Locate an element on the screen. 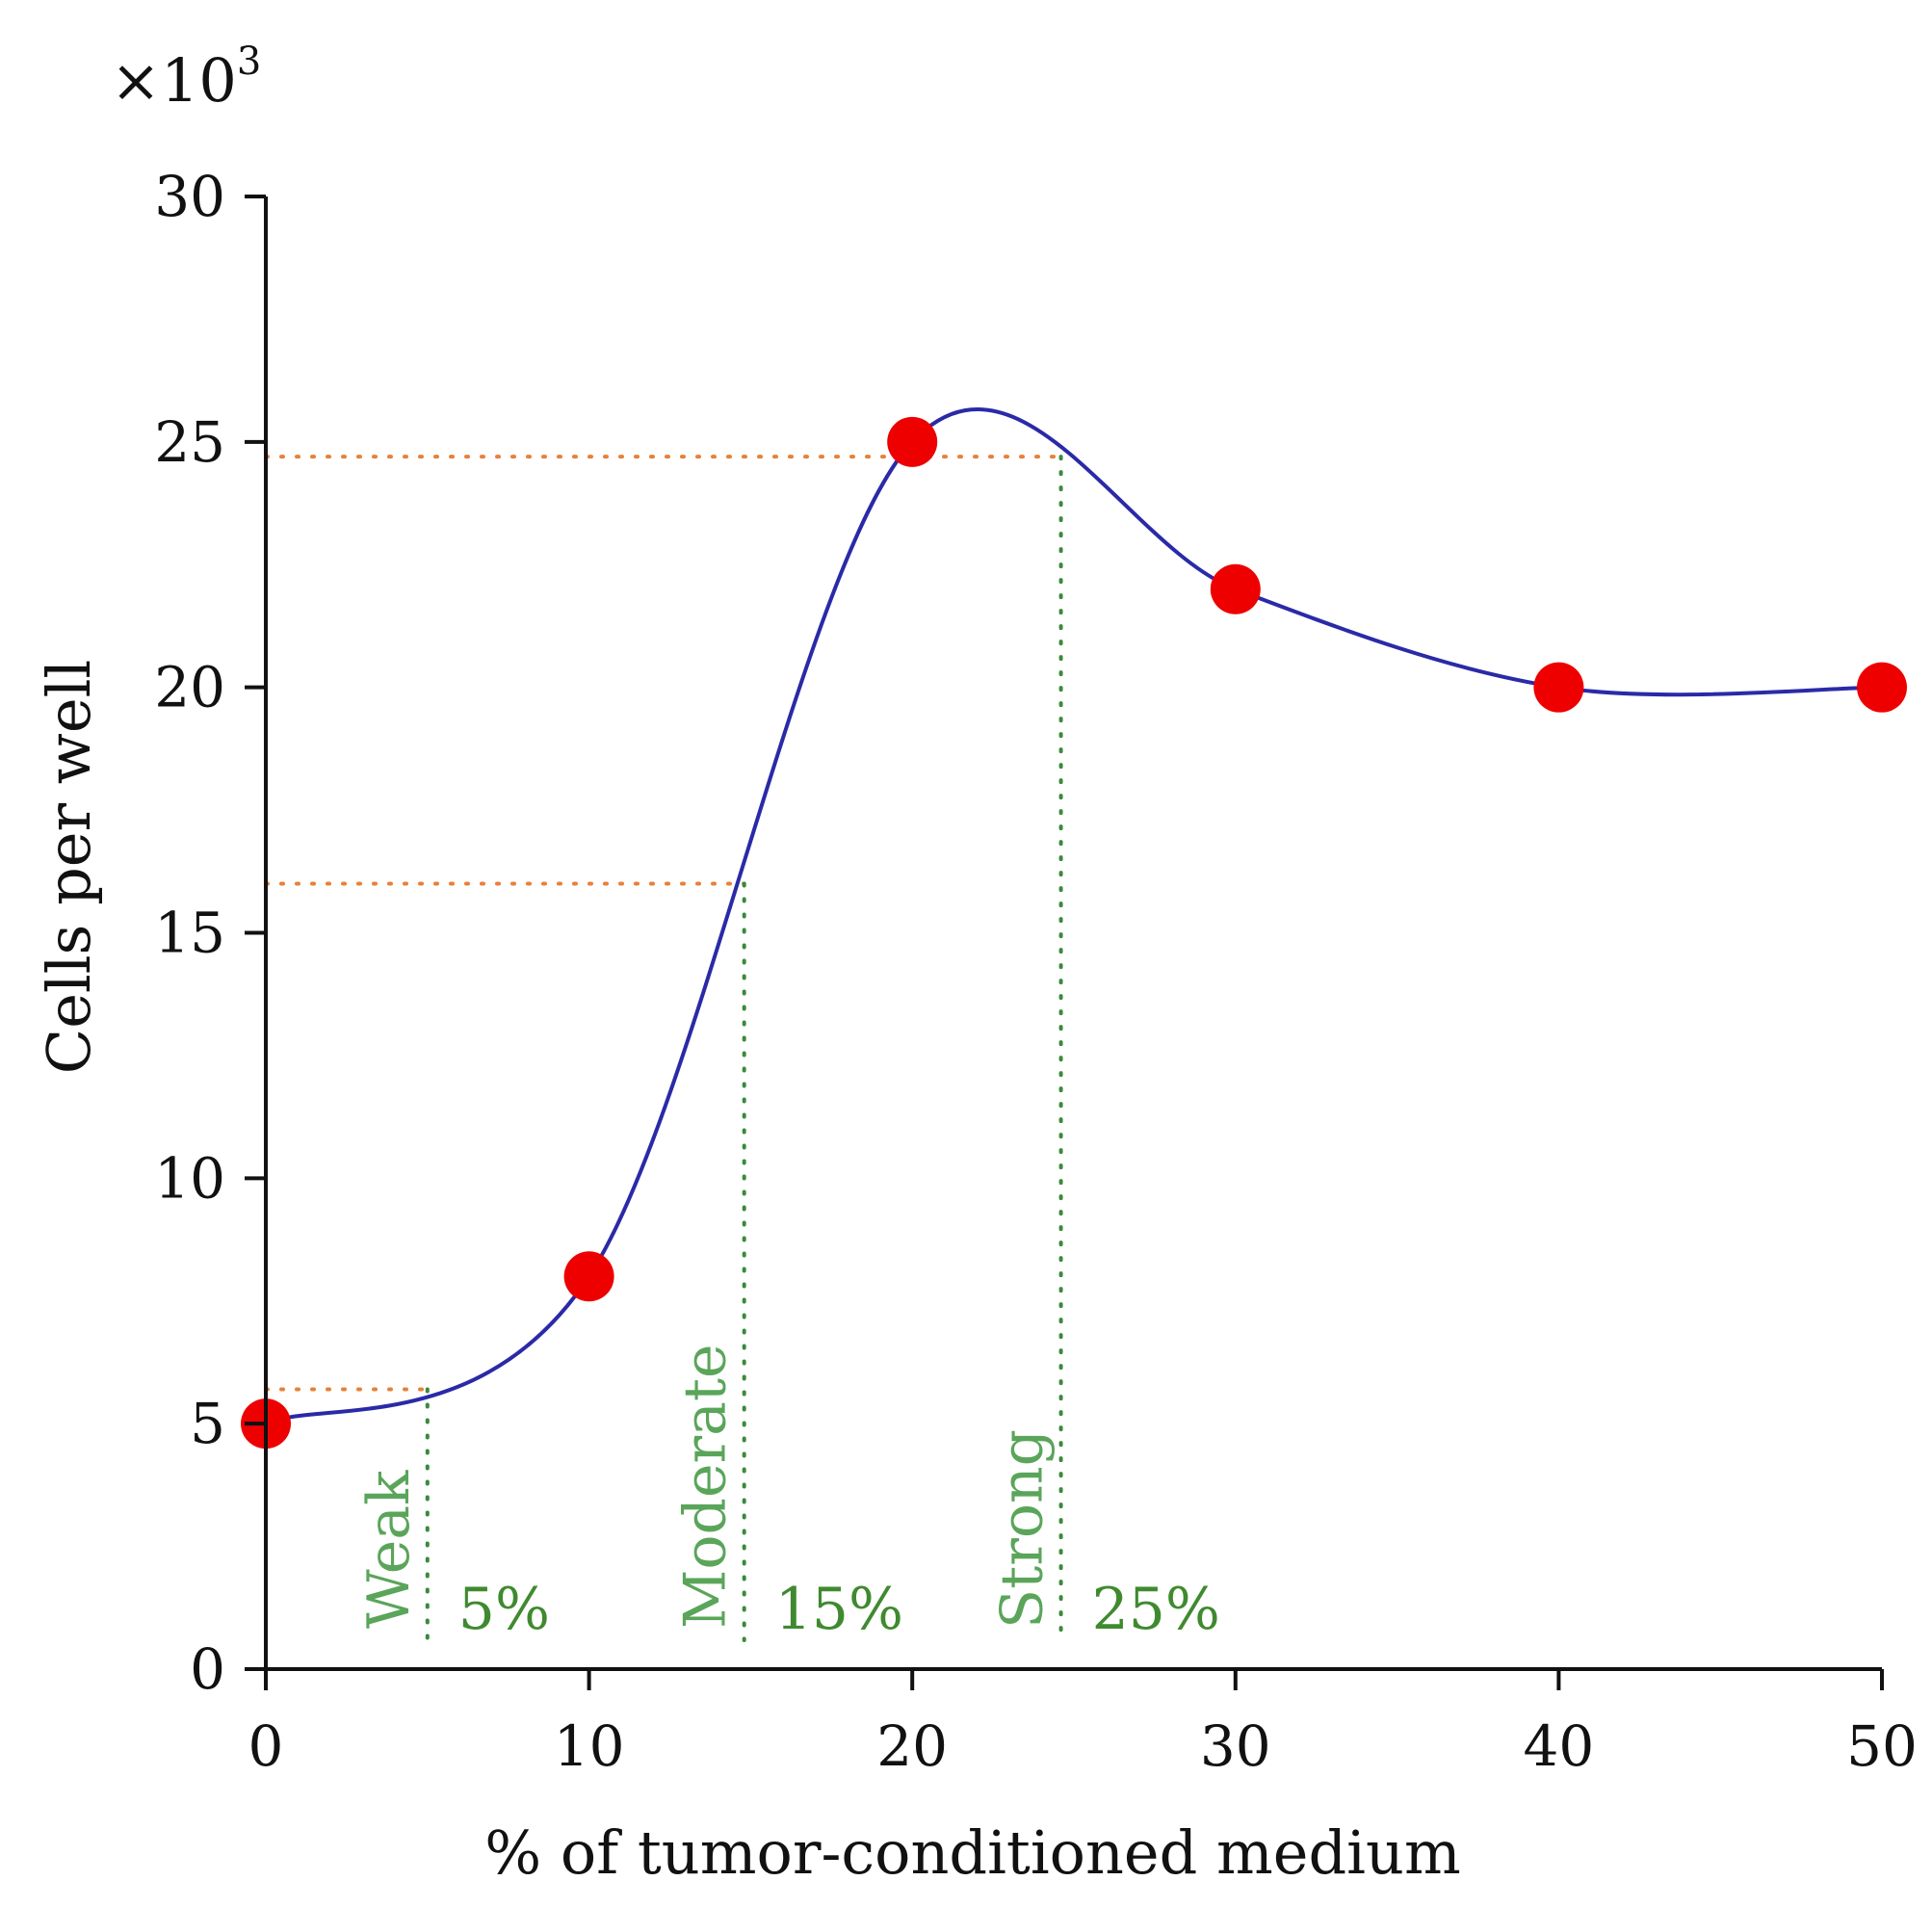  label-strong: Strong is located at coordinates (1023, 1529).